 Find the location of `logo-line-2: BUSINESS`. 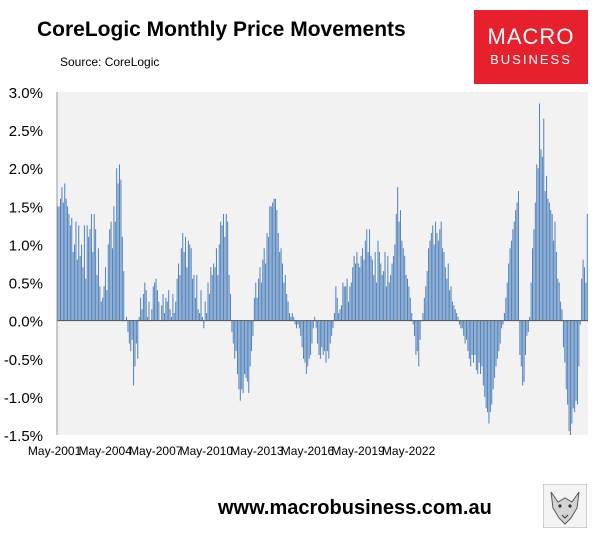

logo-line-2: BUSINESS is located at coordinates (531, 59).